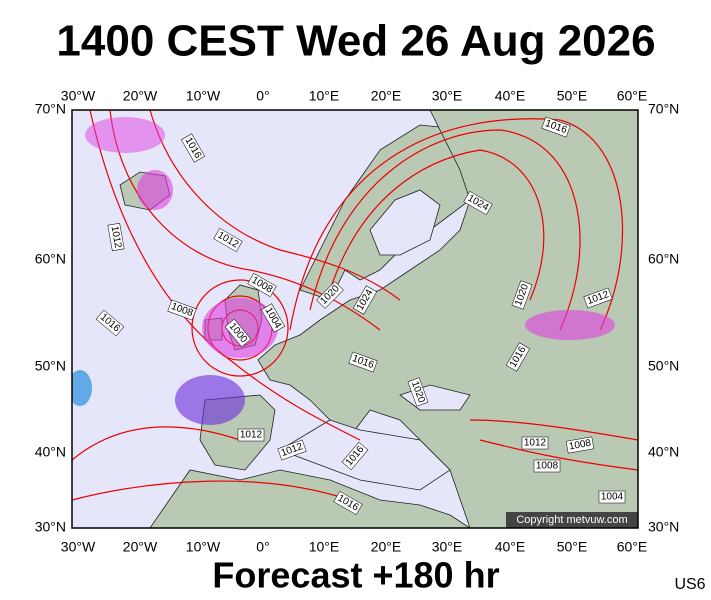 This screenshot has width=711, height=600. Describe the element at coordinates (447, 96) in the screenshot. I see `lon-label-top: 30°E` at that location.